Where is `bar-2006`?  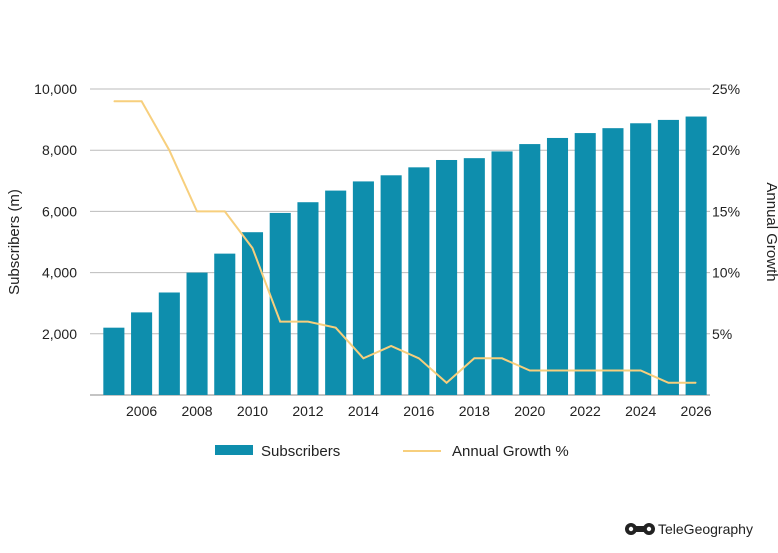
bar-2006 is located at coordinates (142, 353).